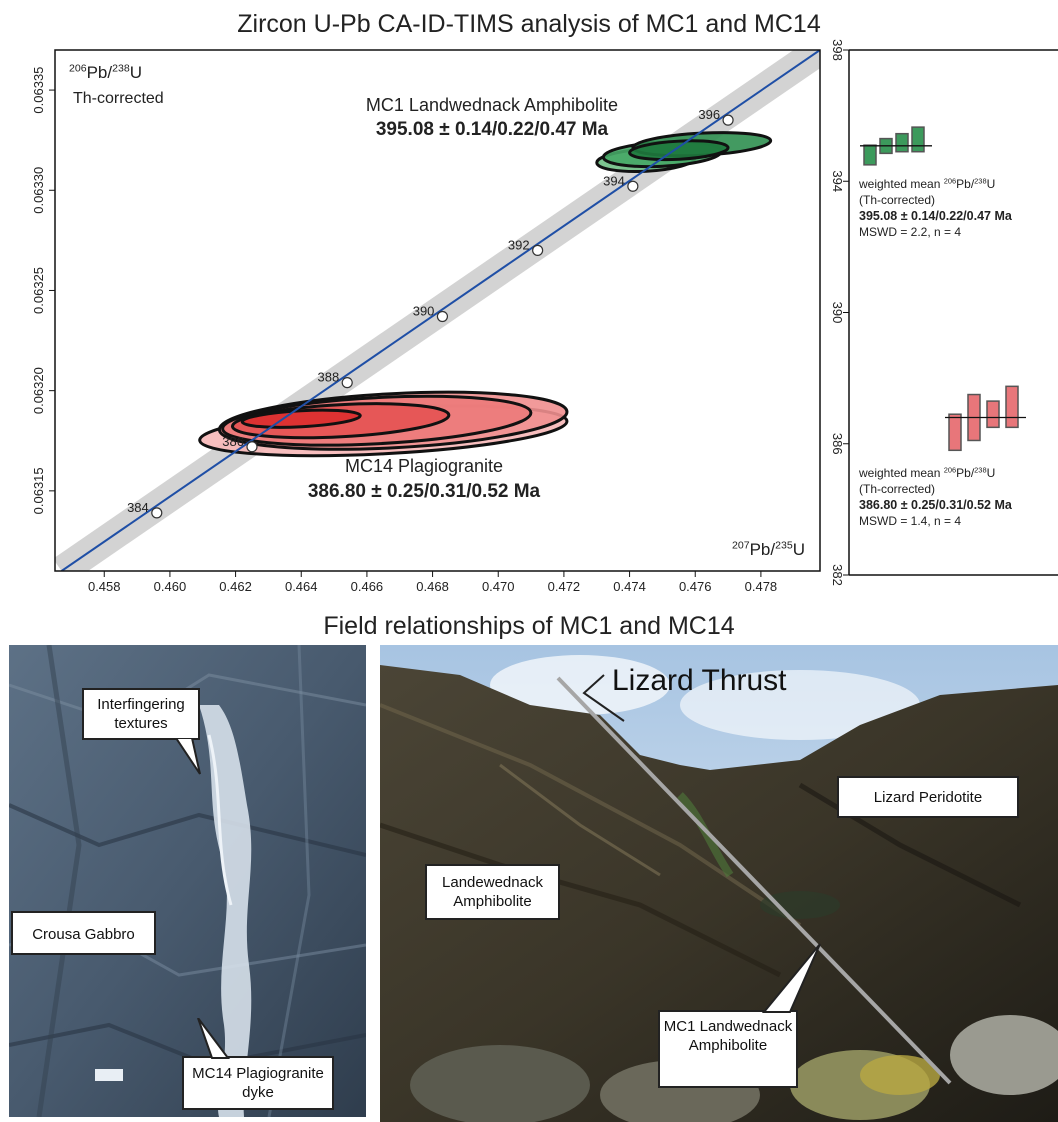 Image resolution: width=1058 pixels, height=1122 pixels. What do you see at coordinates (38, 390) in the screenshot?
I see `y-tick-label-0.06320: 0.06320` at bounding box center [38, 390].